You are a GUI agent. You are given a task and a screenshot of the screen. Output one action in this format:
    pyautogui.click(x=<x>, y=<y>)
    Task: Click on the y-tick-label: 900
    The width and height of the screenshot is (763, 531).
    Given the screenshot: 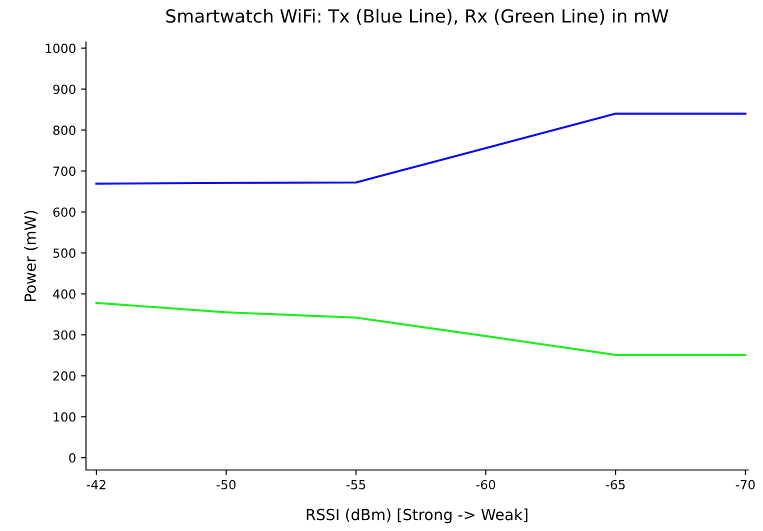 What is the action you would take?
    pyautogui.click(x=64, y=89)
    